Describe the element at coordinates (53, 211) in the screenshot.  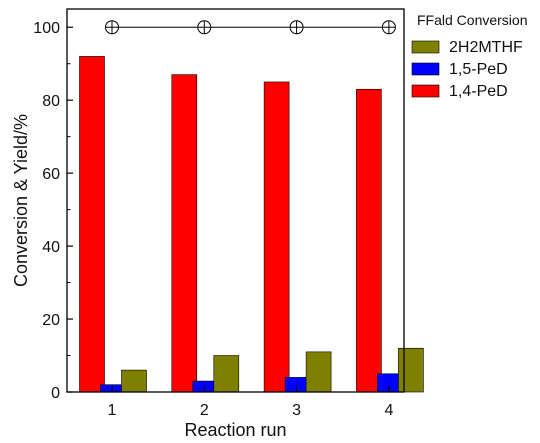
I see `y-axis: 0 20 40 60 80 100` at that location.